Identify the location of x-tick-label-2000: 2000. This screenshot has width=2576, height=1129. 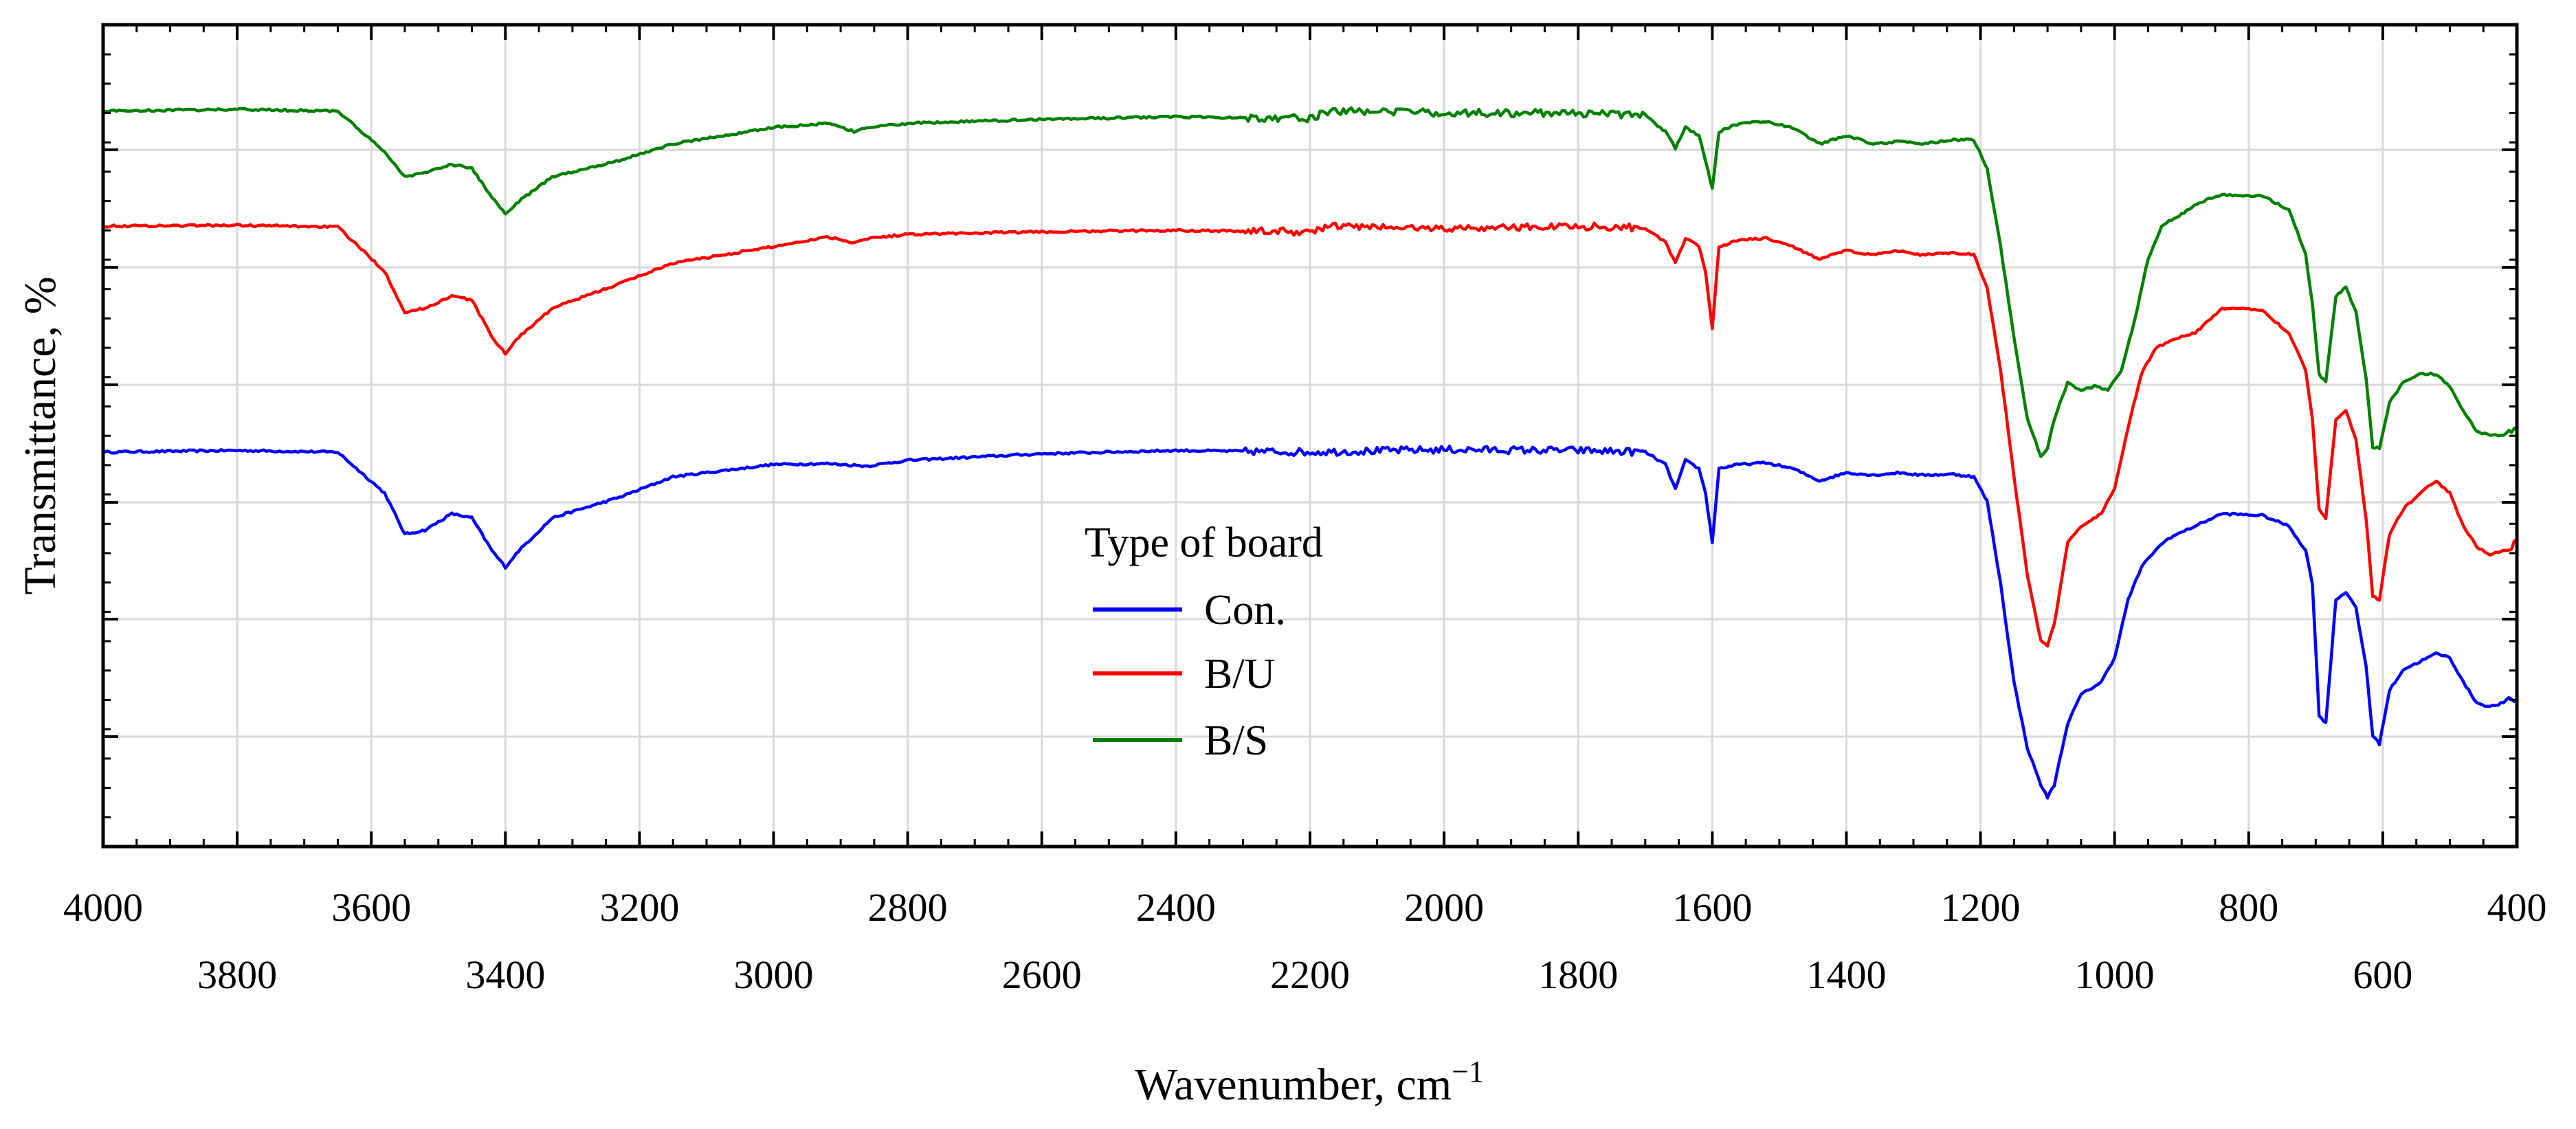
(1444, 908).